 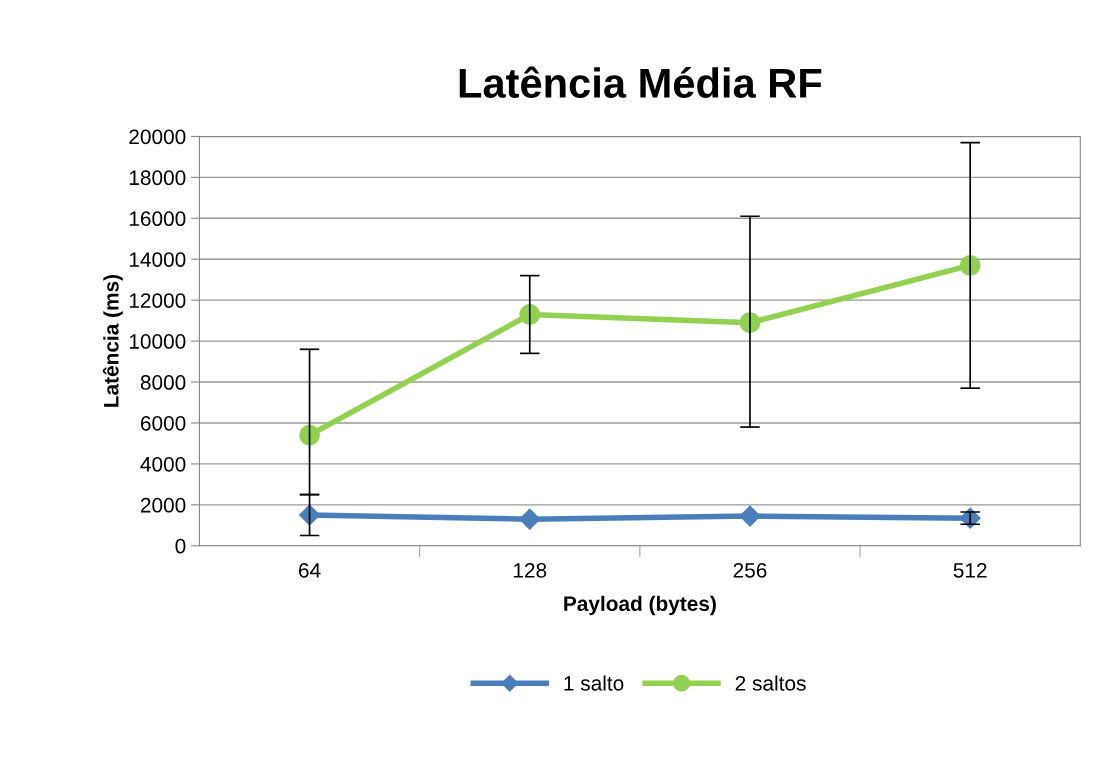 What do you see at coordinates (157, 341) in the screenshot?
I see `y-tick-label: 10000` at bounding box center [157, 341].